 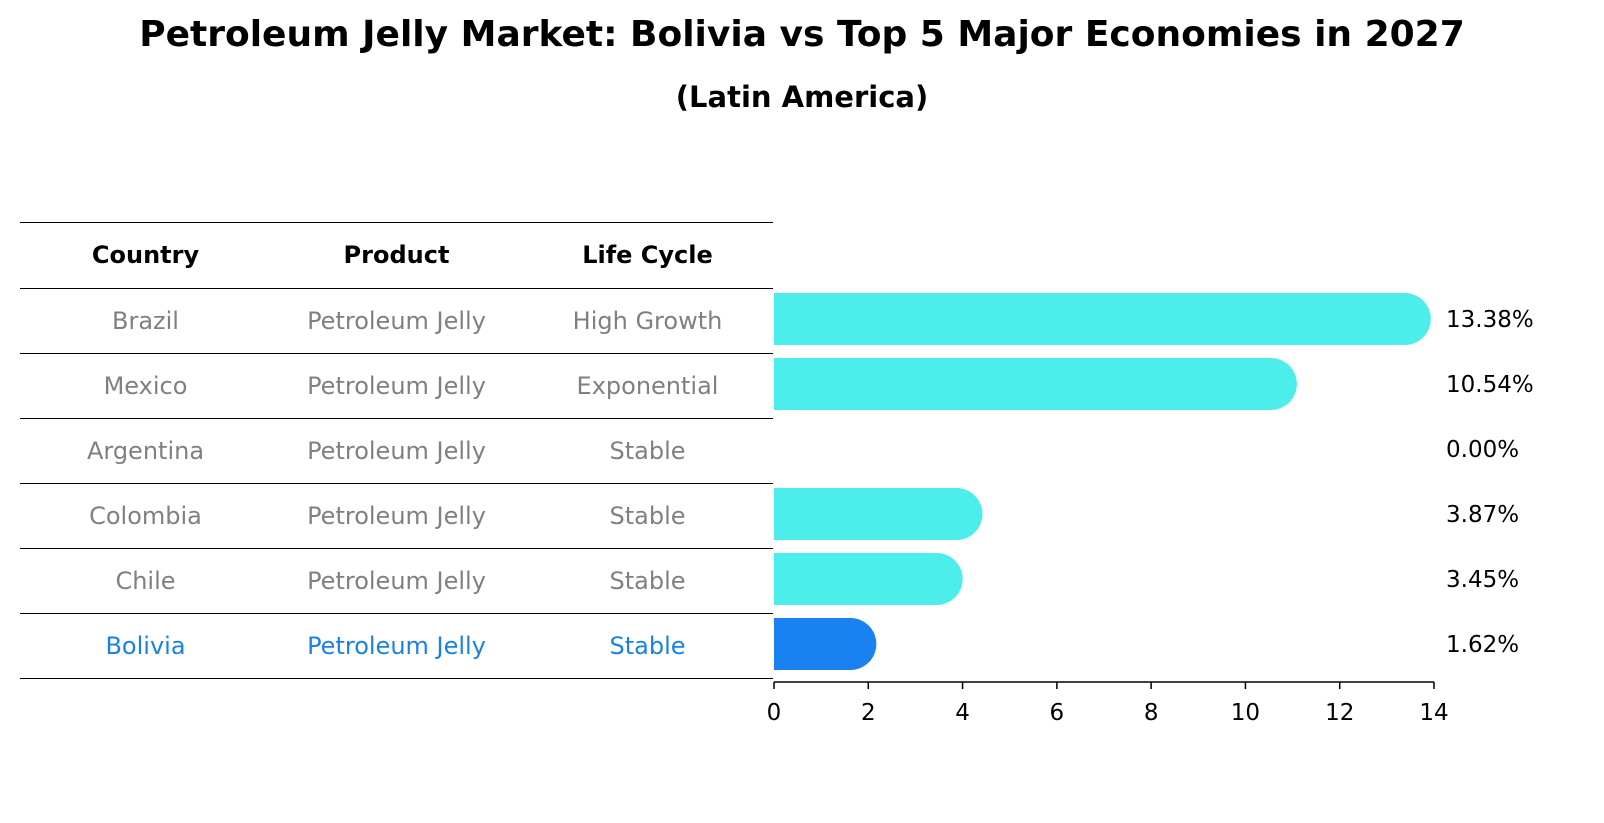 What do you see at coordinates (145, 451) in the screenshot?
I see `cell-country: Argentina` at bounding box center [145, 451].